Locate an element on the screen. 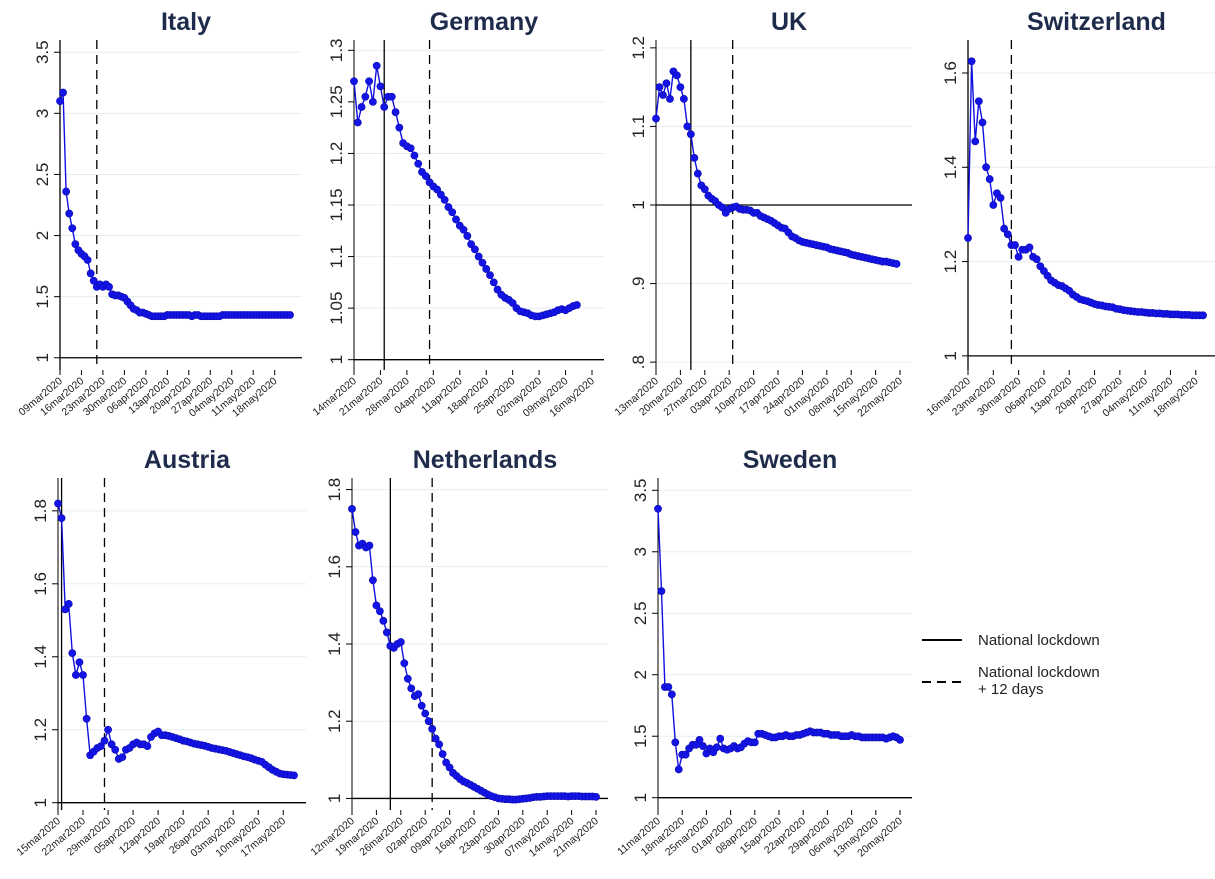  austria-ytick-label: 1.2 is located at coordinates (40, 730).